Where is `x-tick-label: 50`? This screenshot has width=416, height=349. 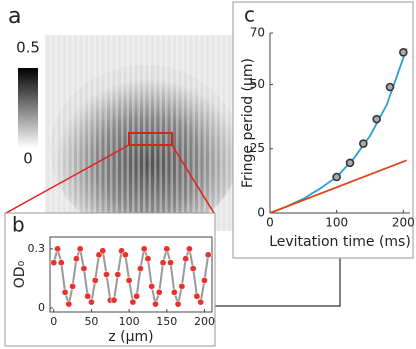
x-tick-label: 50 is located at coordinates (91, 321).